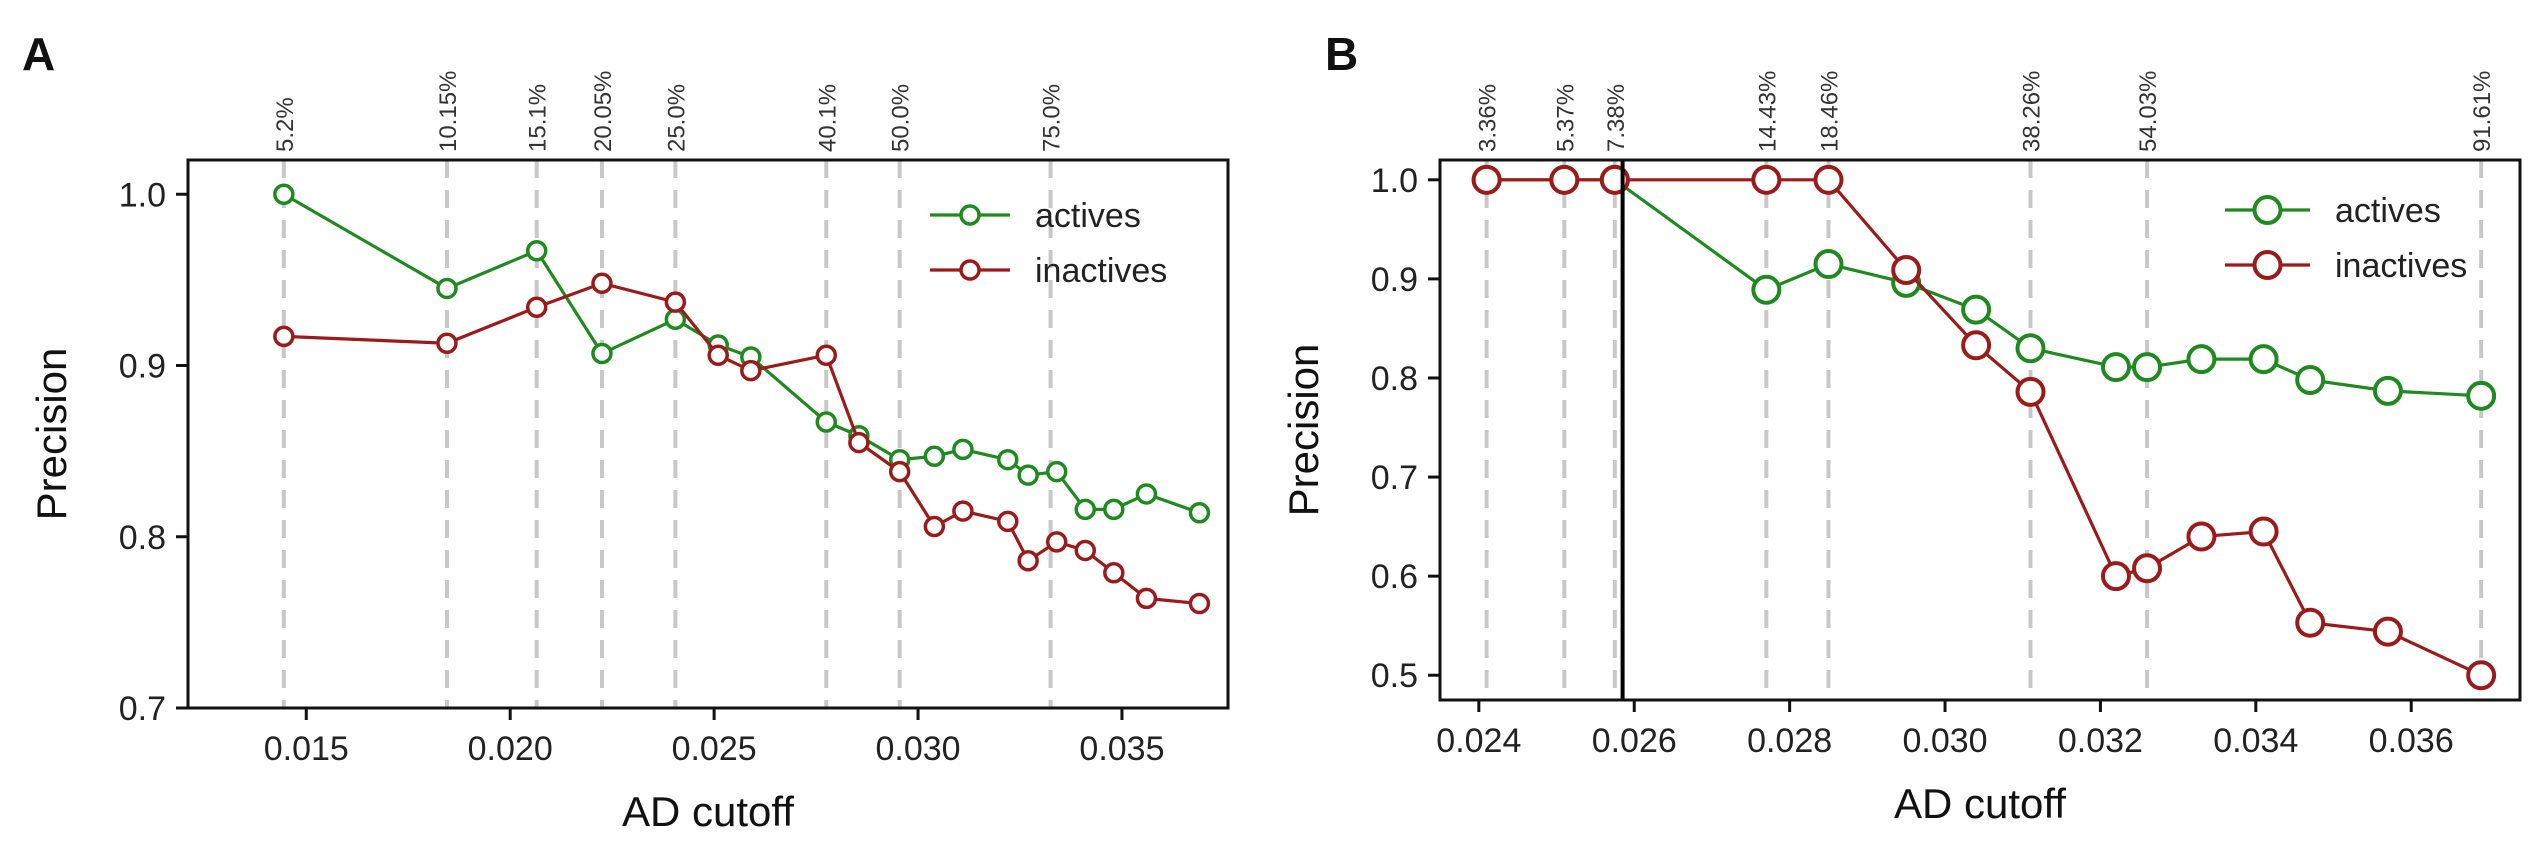 The width and height of the screenshot is (2545, 860). I want to click on cutoff-percent-label: 20.05%, so click(603, 111).